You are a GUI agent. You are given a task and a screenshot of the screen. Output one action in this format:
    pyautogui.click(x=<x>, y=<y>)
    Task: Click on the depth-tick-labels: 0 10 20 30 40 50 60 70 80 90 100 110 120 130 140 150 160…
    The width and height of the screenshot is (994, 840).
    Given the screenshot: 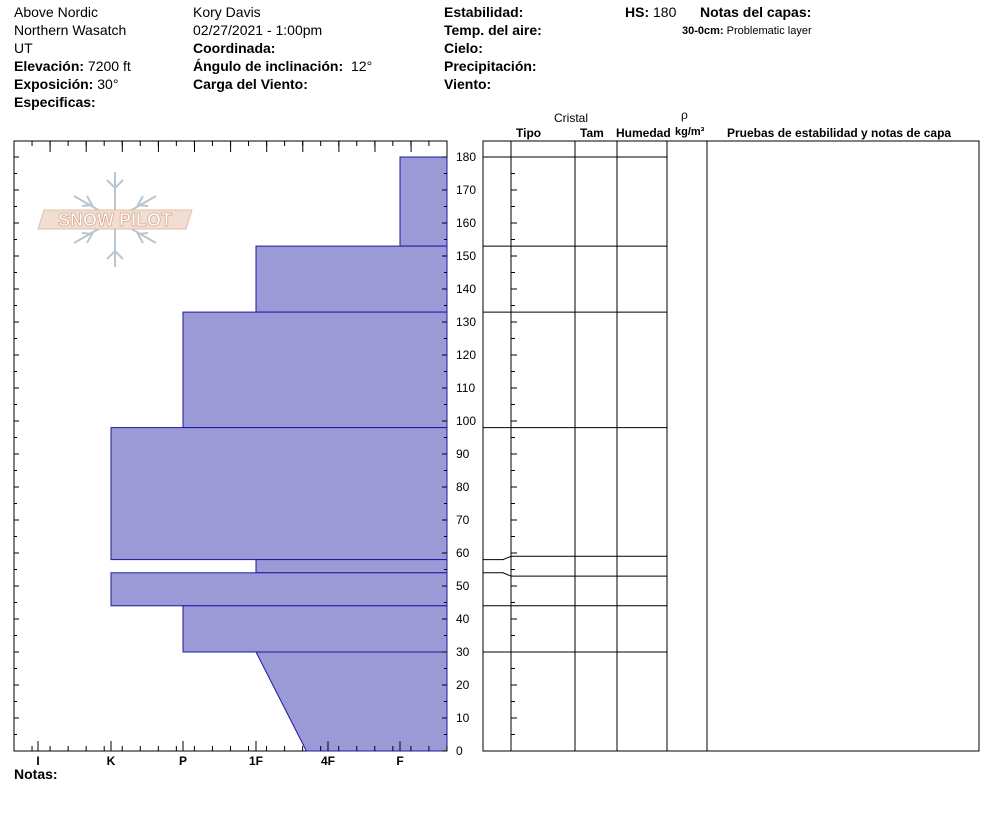 What is the action you would take?
    pyautogui.click(x=466, y=454)
    